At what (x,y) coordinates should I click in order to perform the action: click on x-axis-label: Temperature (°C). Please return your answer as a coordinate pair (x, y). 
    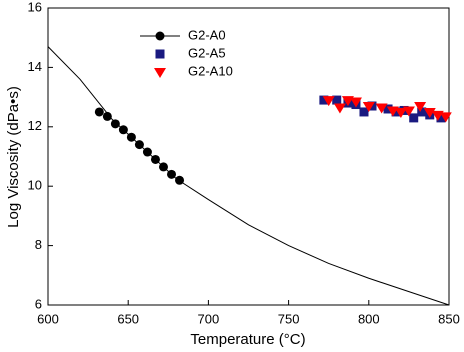
    Looking at the image, I should click on (247, 339).